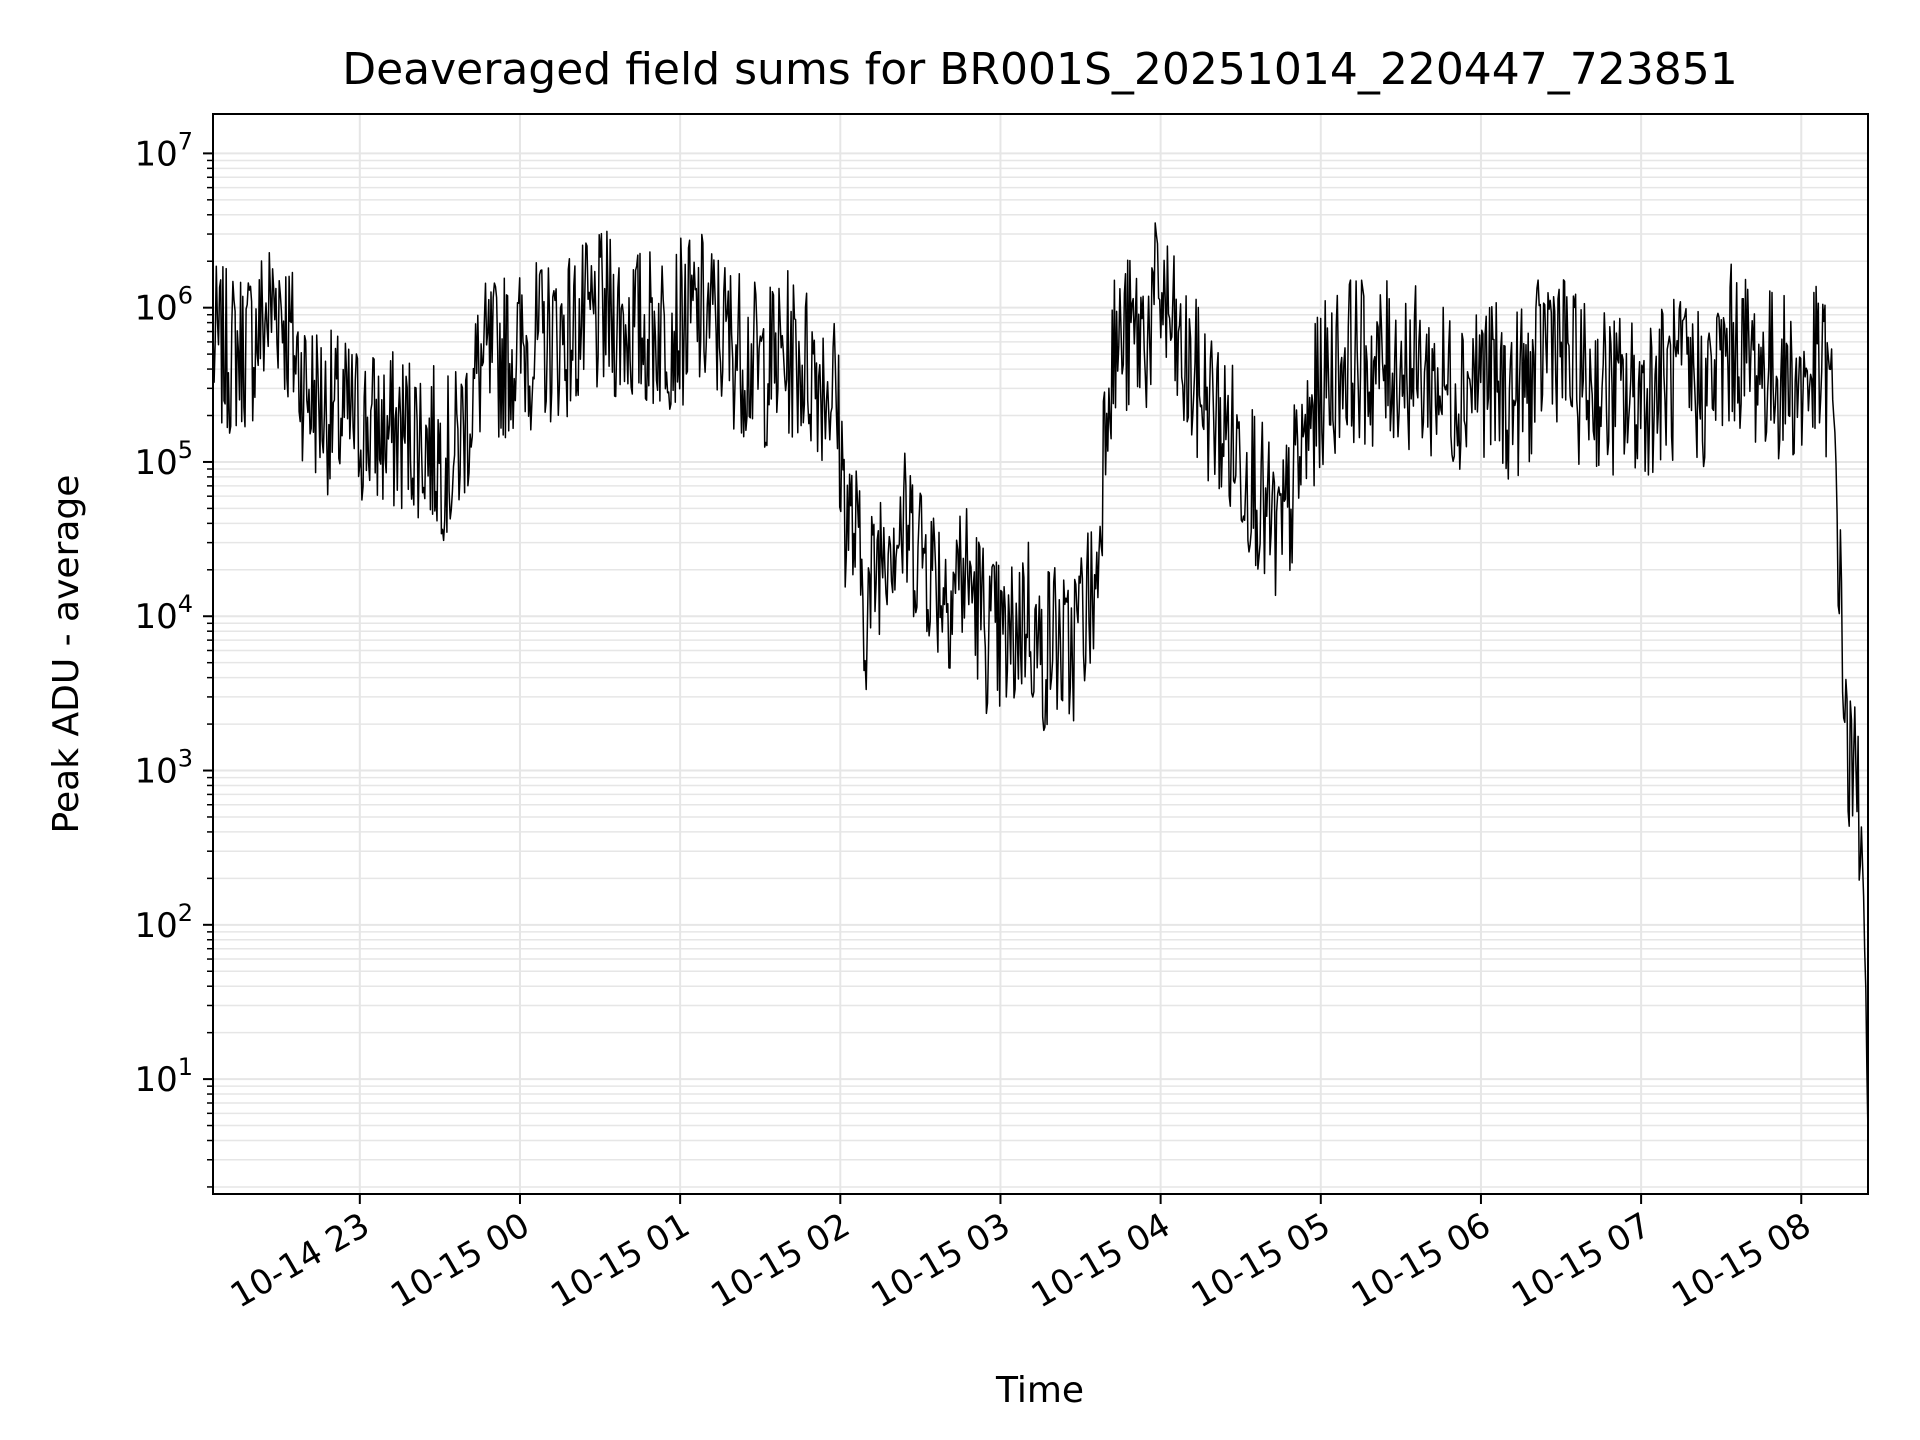 The height and width of the screenshot is (1440, 1920). Describe the element at coordinates (941, 1260) in the screenshot. I see `x-tick-label: 10-15 03` at that location.